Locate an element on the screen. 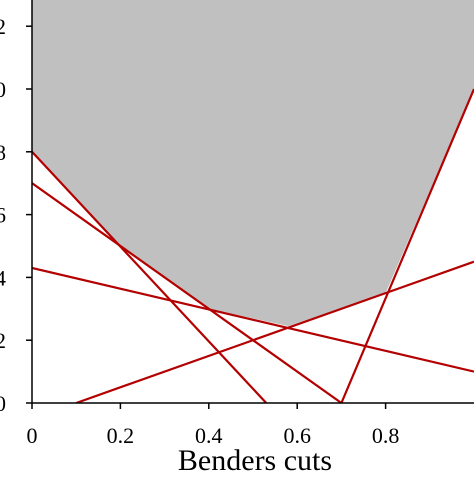  x-tick-label: 0.6 is located at coordinates (297, 435).